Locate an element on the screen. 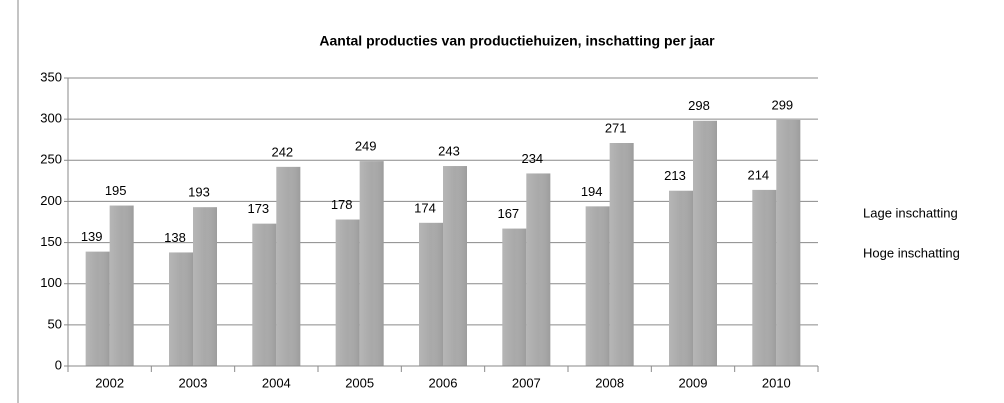 The image size is (1004, 403). data-label: 234 is located at coordinates (532, 158).